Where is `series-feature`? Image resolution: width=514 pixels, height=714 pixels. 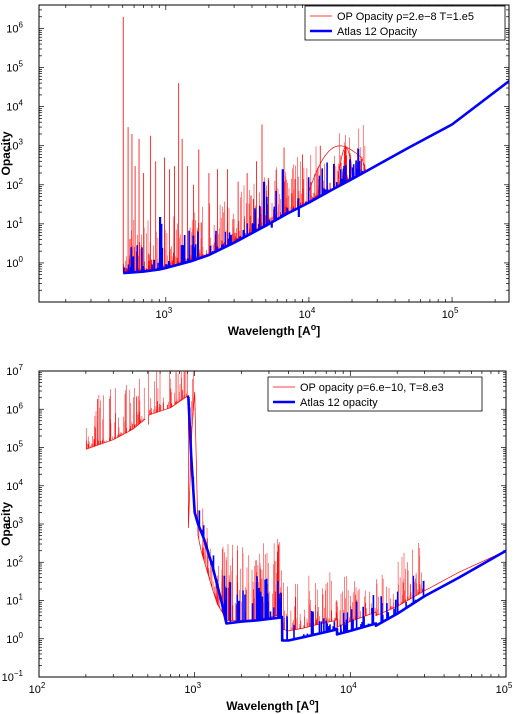
series-feature is located at coordinates (337, 168).